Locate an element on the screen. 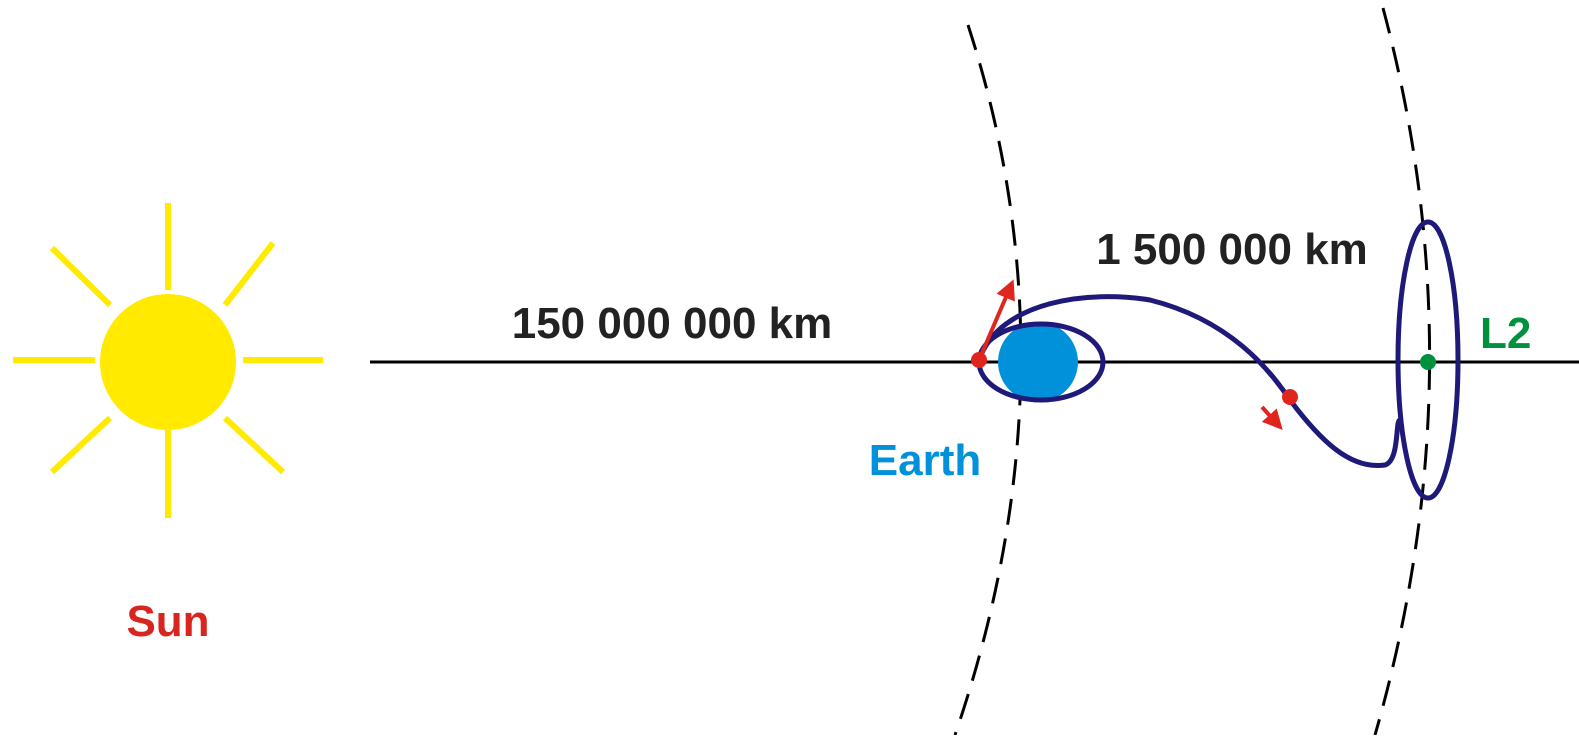 The width and height of the screenshot is (1579, 740). burn-point is located at coordinates (1290, 397).